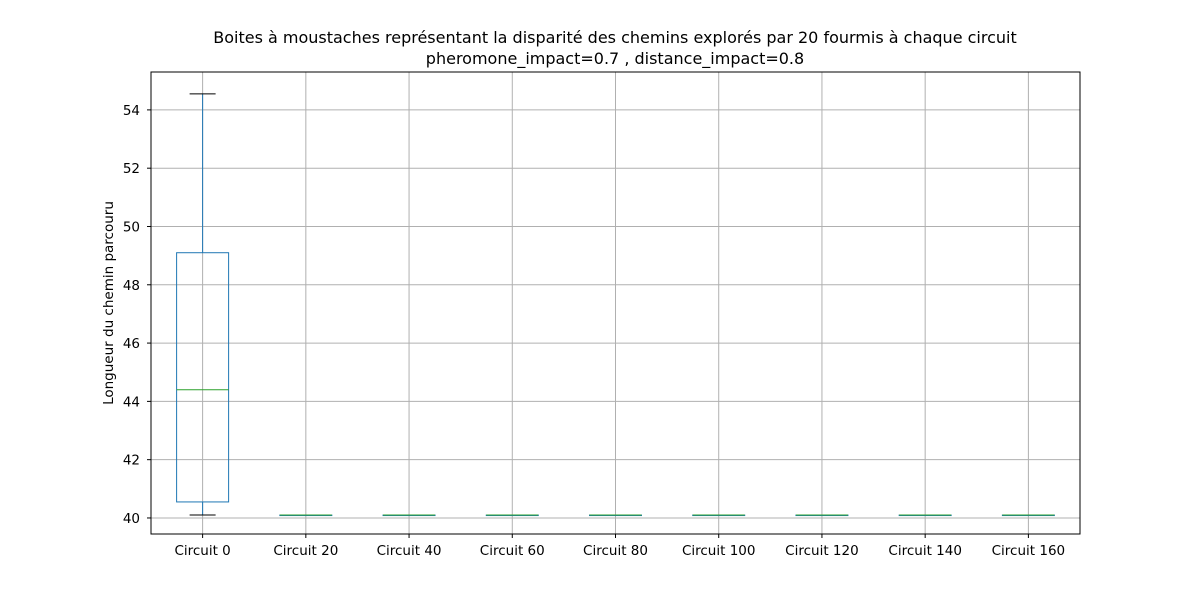 Image resolution: width=1200 pixels, height=600 pixels. I want to click on x-tick-label: Circuit 140, so click(925, 551).